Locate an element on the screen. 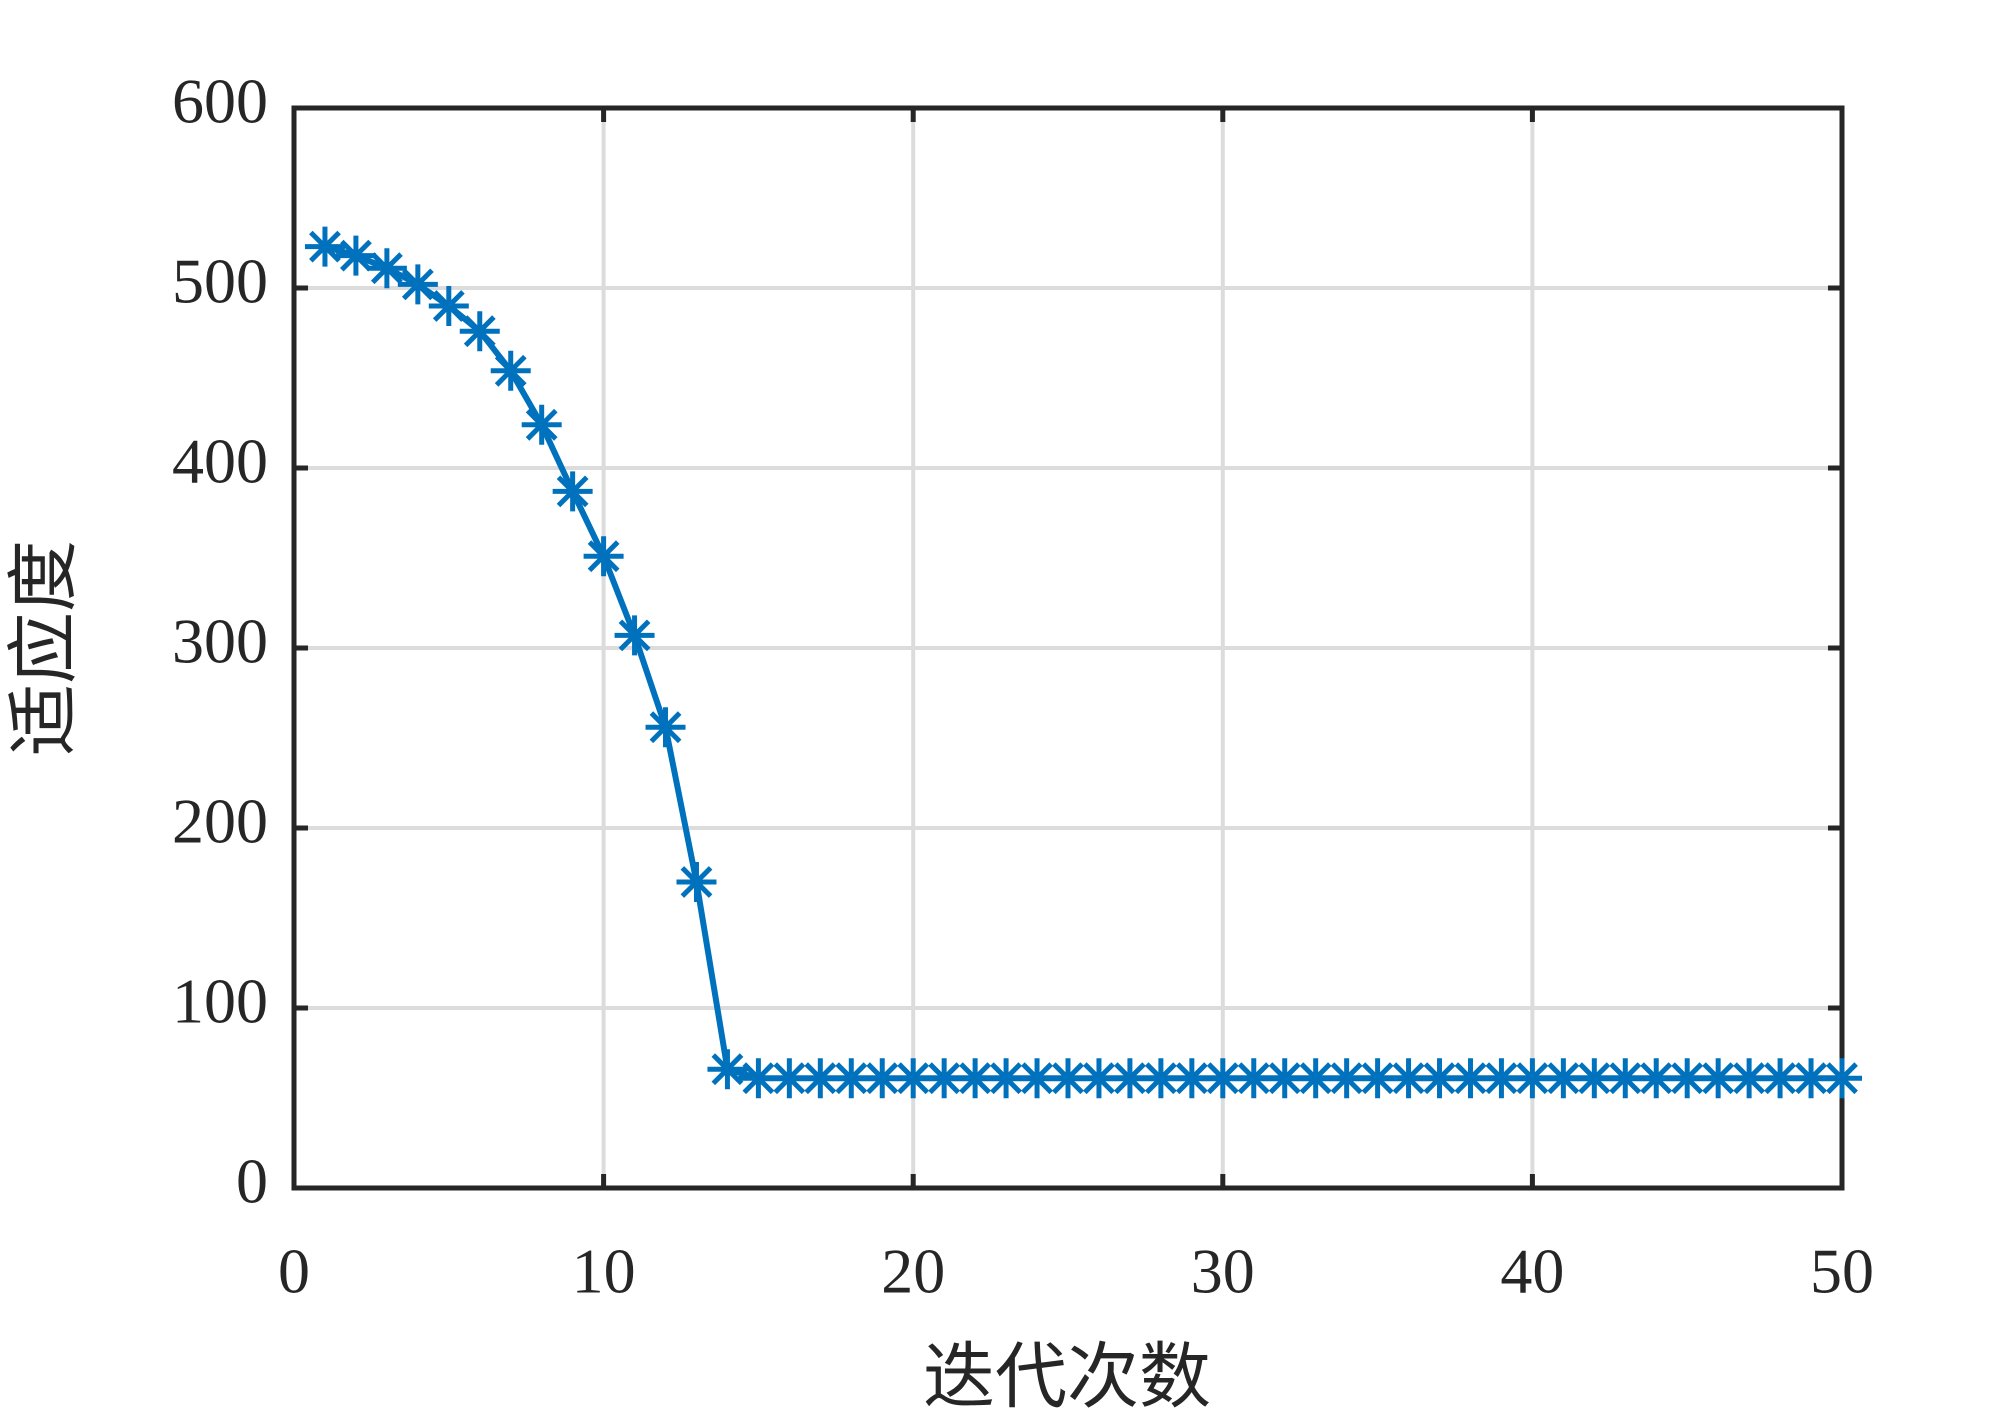 The image size is (2008, 1417). y-axis-label: 适应度 is located at coordinates (45, 648).